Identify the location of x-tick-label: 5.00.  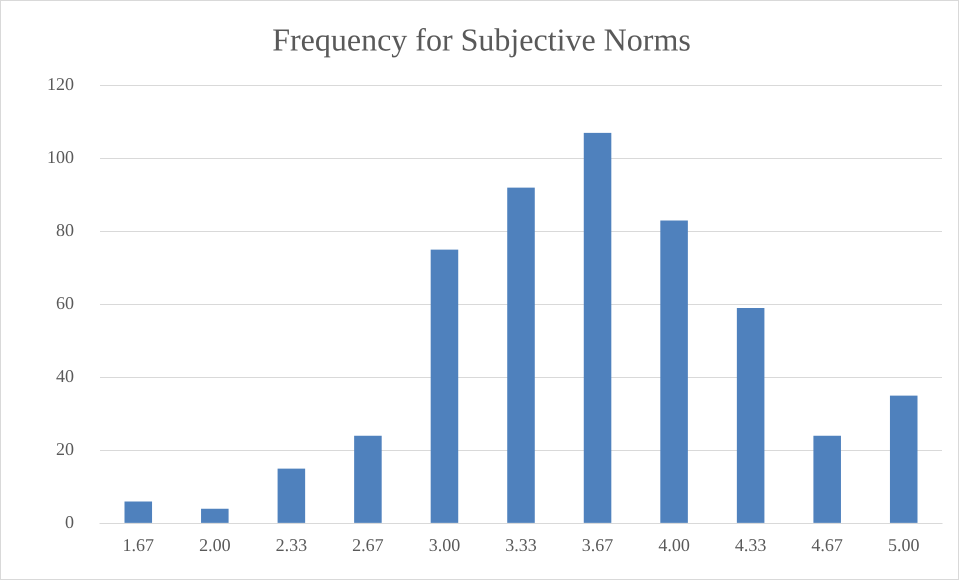
(904, 544).